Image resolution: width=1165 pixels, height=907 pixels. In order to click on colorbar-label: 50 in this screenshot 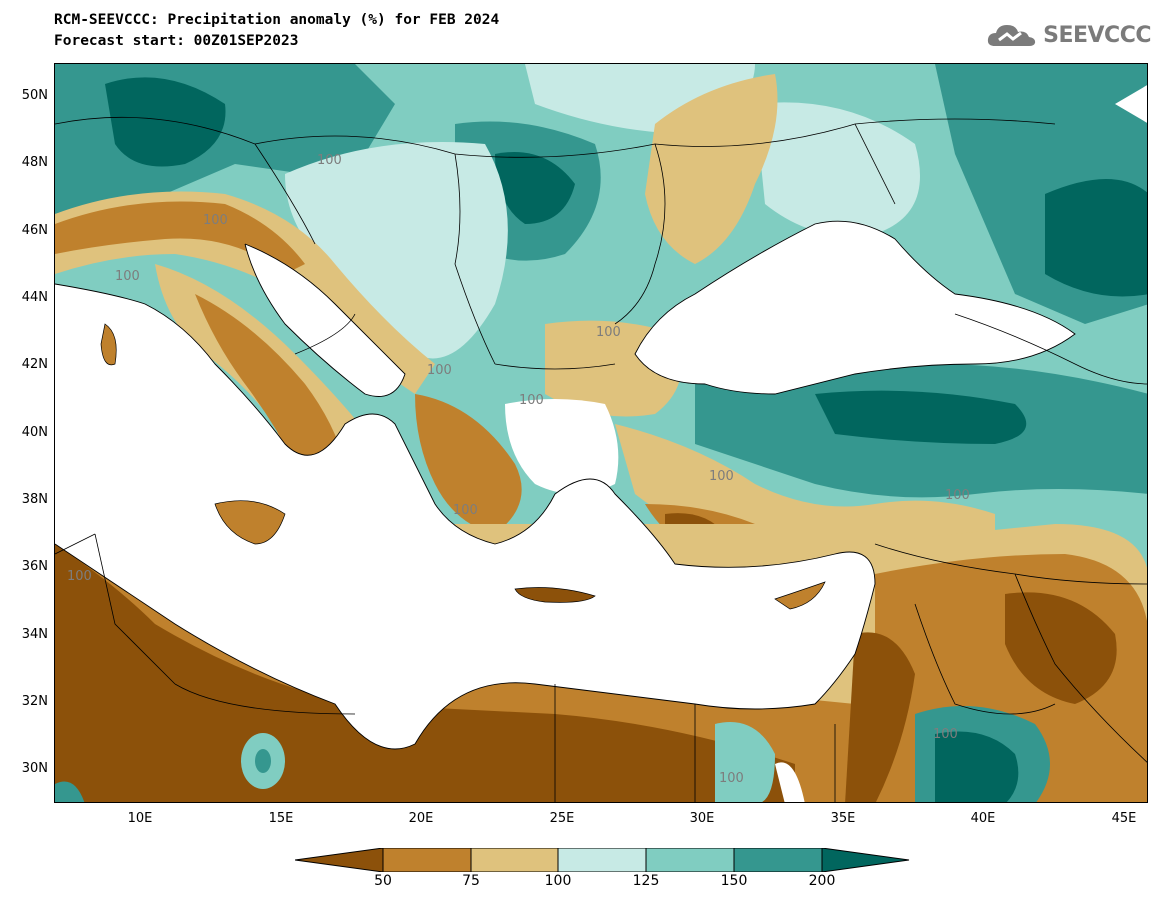, I will do `click(383, 881)`.